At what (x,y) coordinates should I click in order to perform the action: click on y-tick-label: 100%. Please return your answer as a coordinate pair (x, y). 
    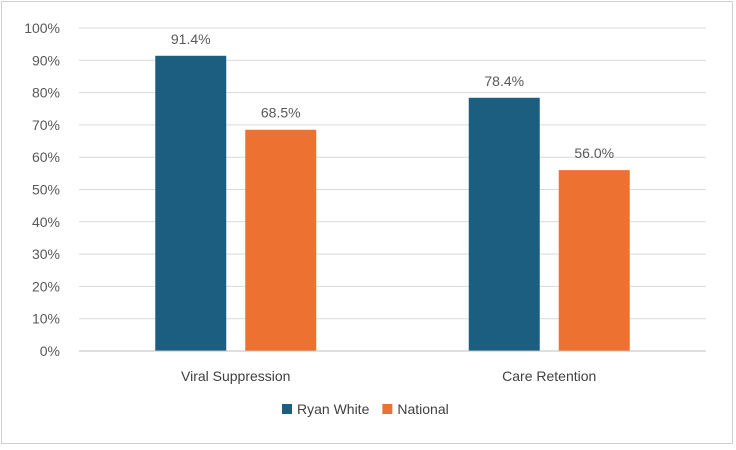
    Looking at the image, I should click on (42, 28).